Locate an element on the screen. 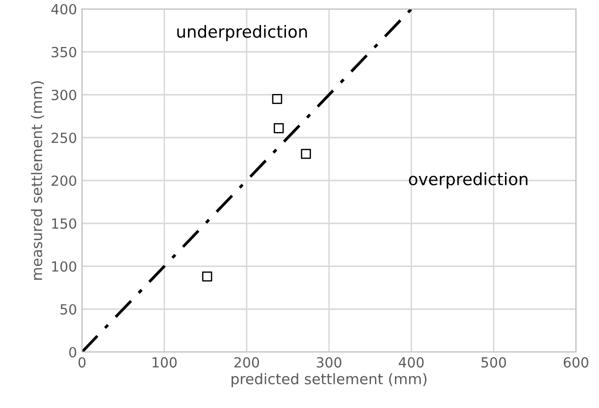  annotation: overprediction is located at coordinates (468, 180).